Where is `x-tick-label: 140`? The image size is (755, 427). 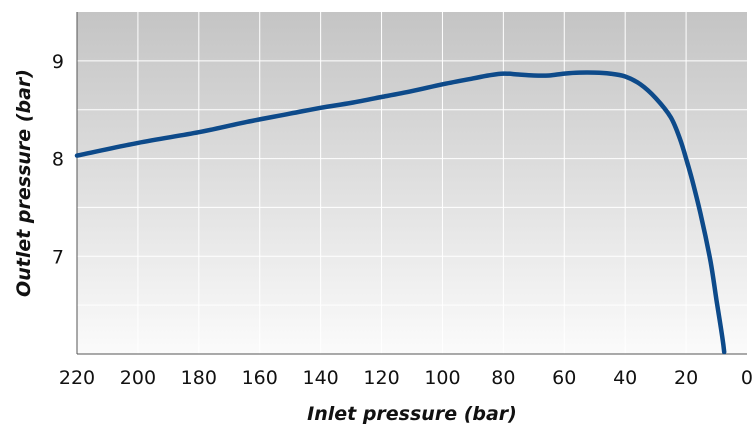
x-tick-label: 140 is located at coordinates (321, 378).